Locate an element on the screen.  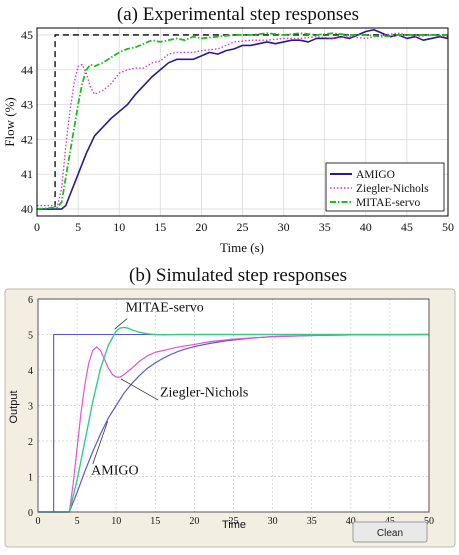
a-xtick-label: 50 is located at coordinates (448, 227).